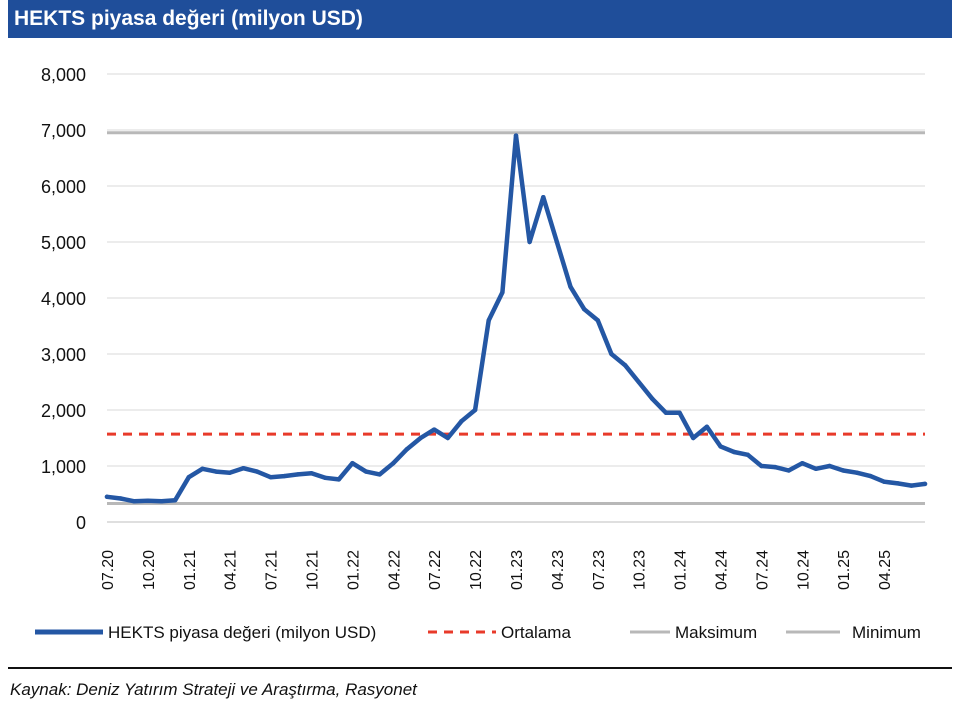 The image size is (960, 721). Describe the element at coordinates (63, 467) in the screenshot. I see `y-tick-label: 1,000` at that location.